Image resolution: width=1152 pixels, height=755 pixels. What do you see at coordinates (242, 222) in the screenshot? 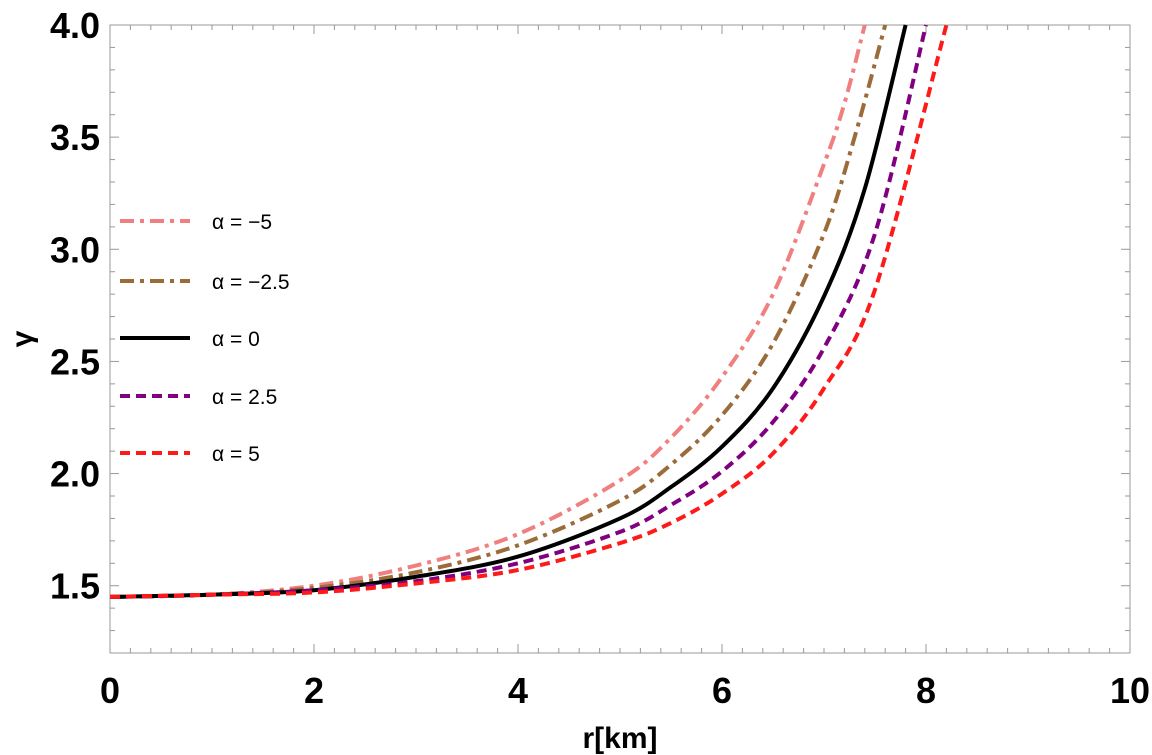
I see `legend-label: α = −5` at bounding box center [242, 222].